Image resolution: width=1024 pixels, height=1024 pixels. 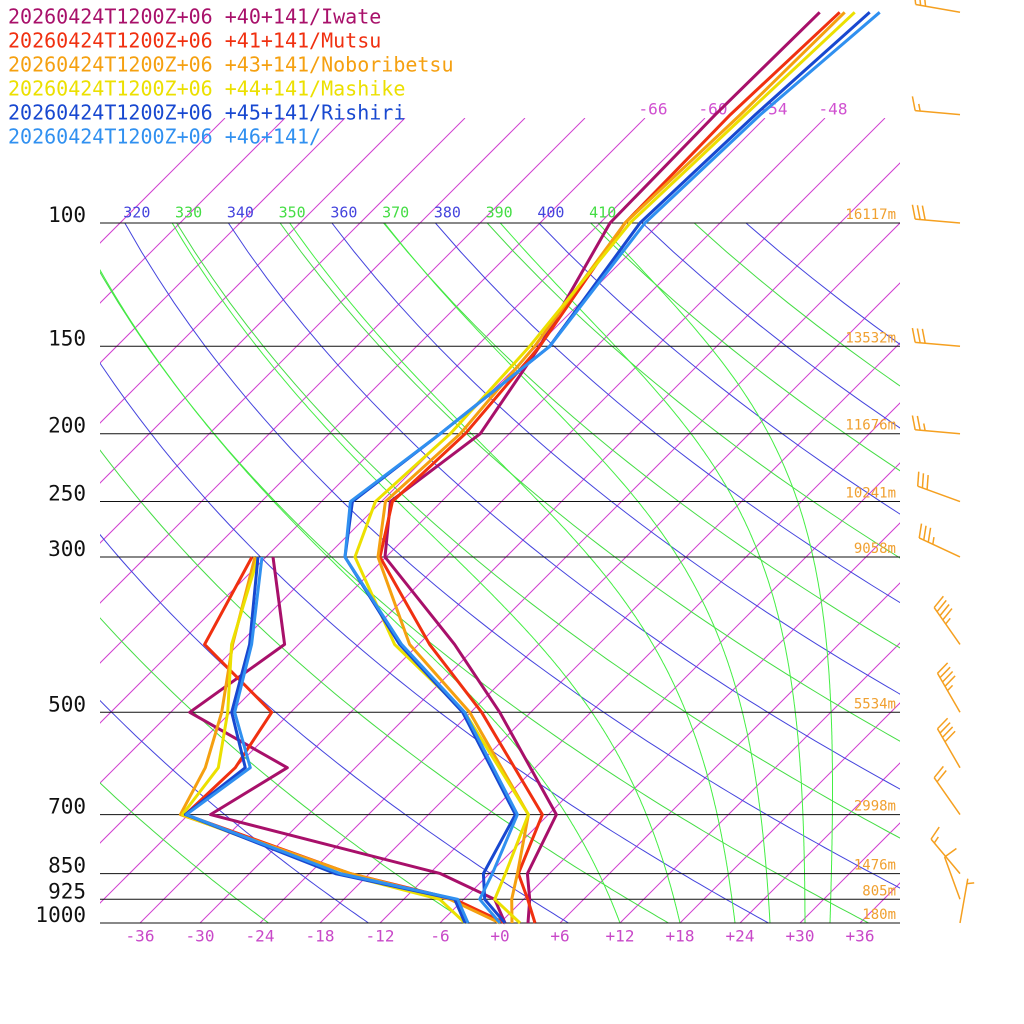 I want to click on legend-entry: 20260424T1200Z+06 +40+141/Iwate, so click(x=194, y=17).